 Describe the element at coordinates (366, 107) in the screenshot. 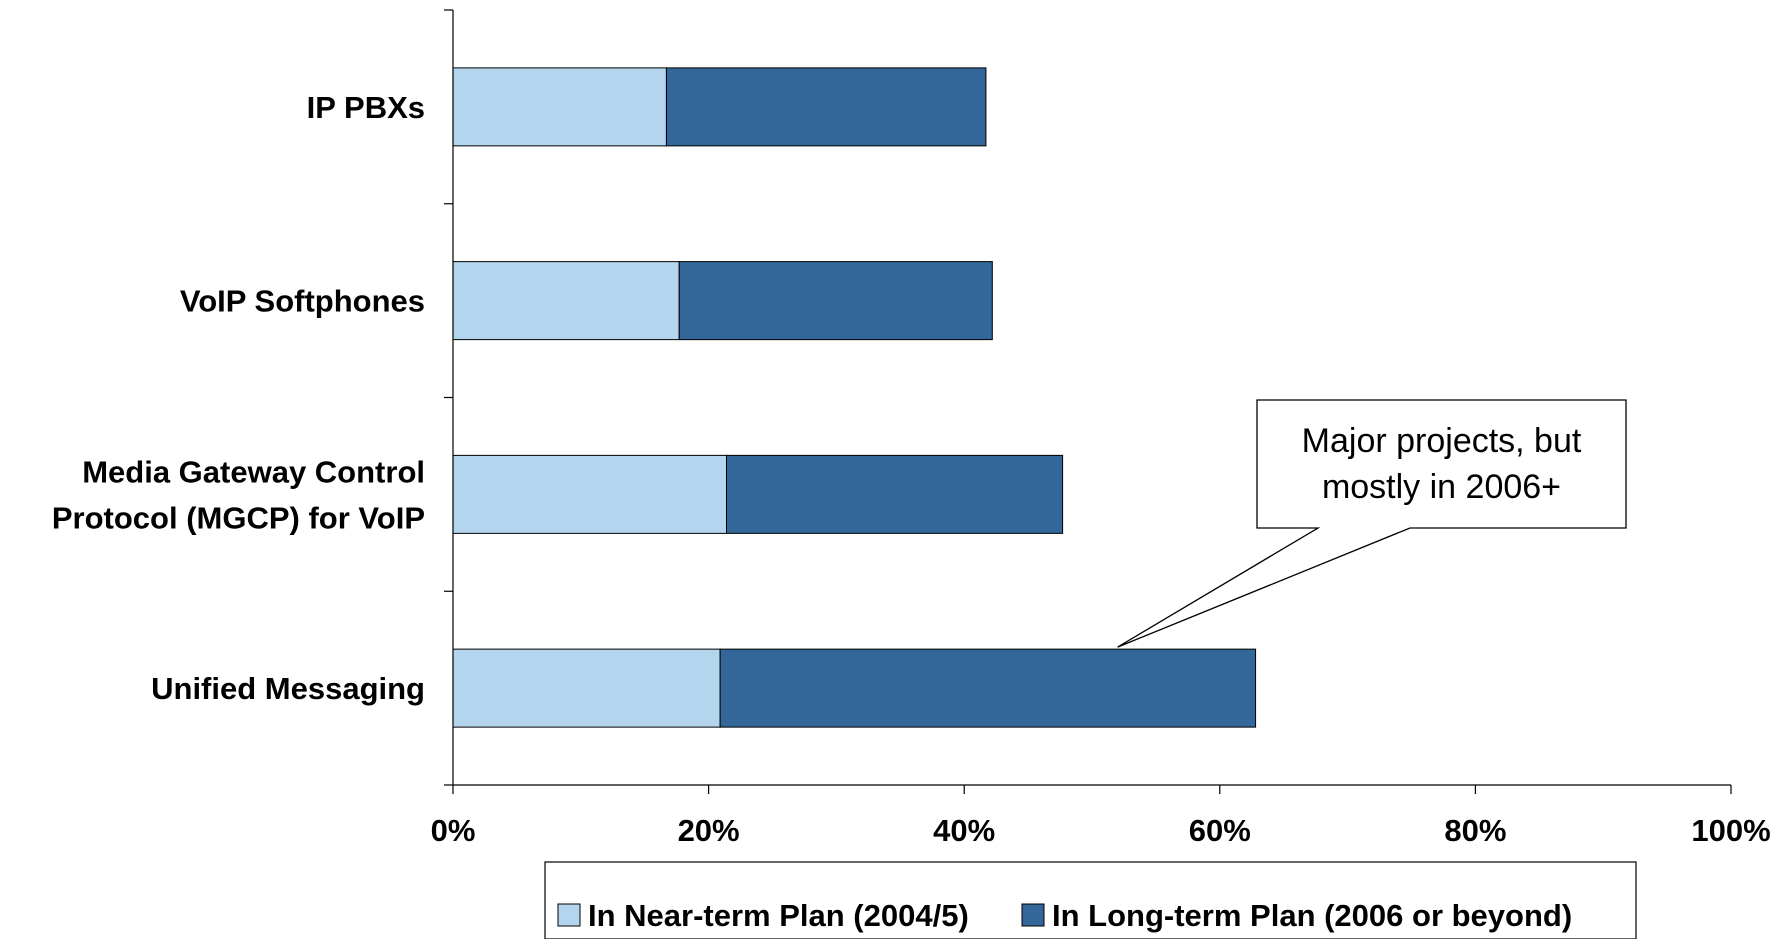

I see `category-label-0: IP PBXs` at that location.